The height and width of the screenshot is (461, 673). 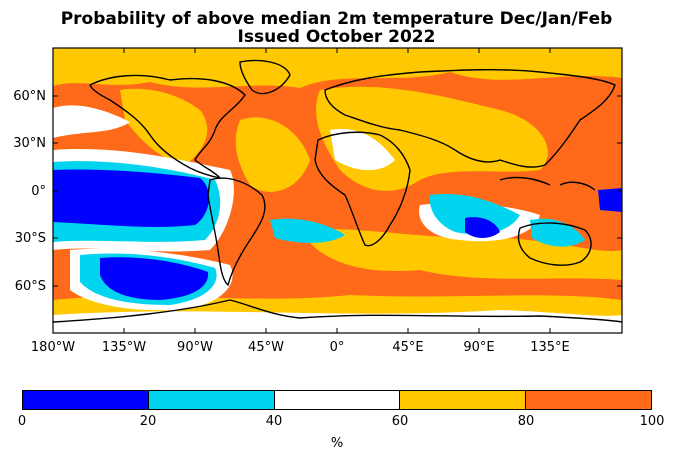 What do you see at coordinates (362, 189) in the screenshot?
I see `coast-africa` at bounding box center [362, 189].